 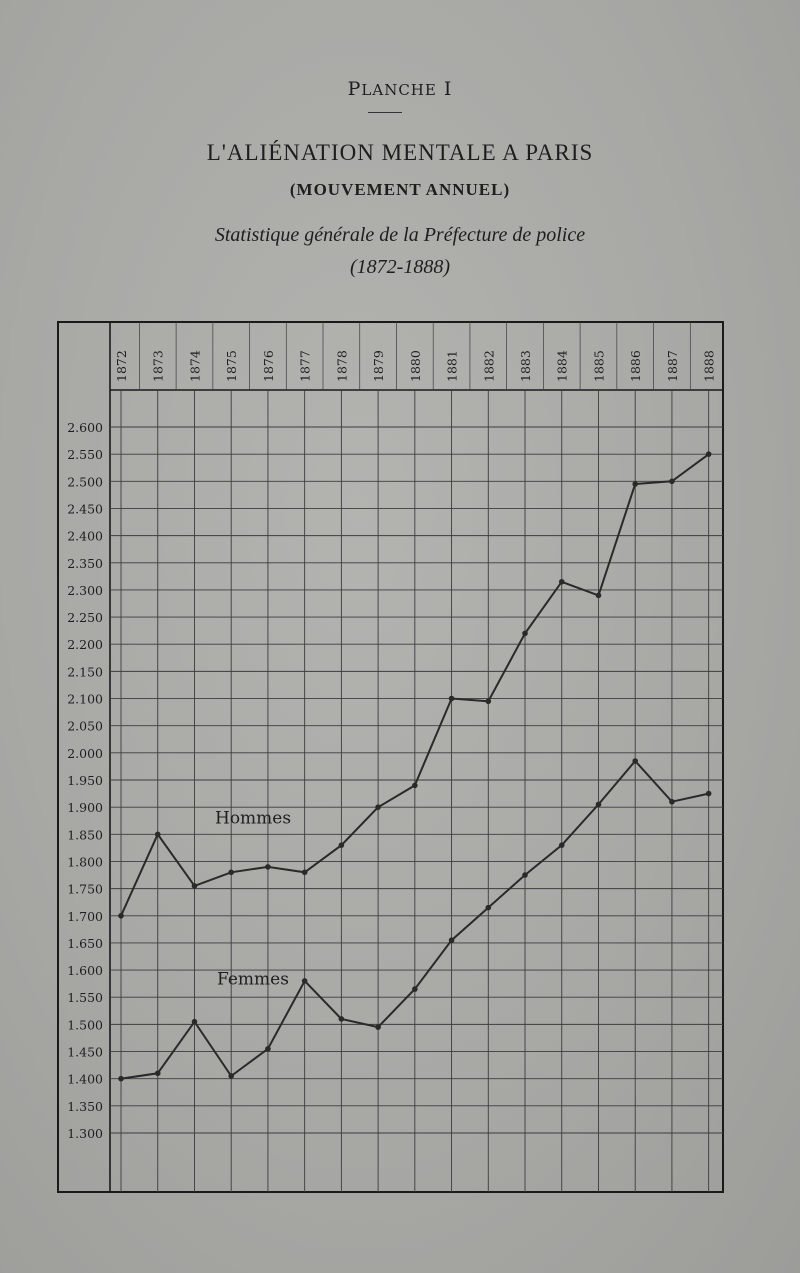 What do you see at coordinates (85, 1052) in the screenshot?
I see `y-tick-label: 1.450` at bounding box center [85, 1052].